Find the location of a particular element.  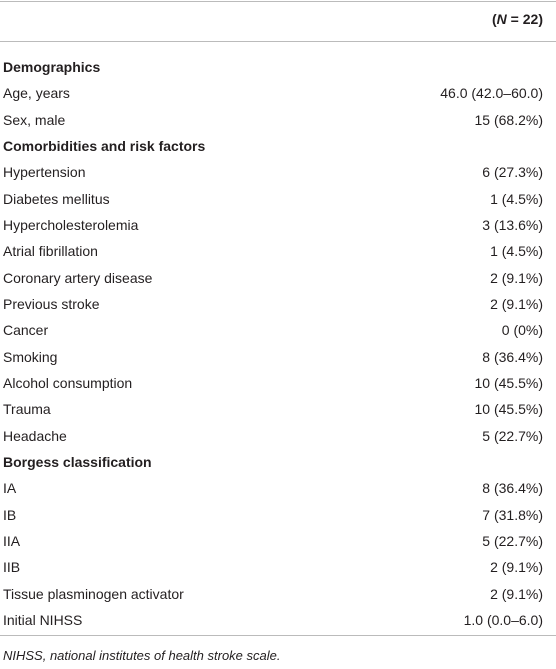

row-label: IB is located at coordinates (10, 514).